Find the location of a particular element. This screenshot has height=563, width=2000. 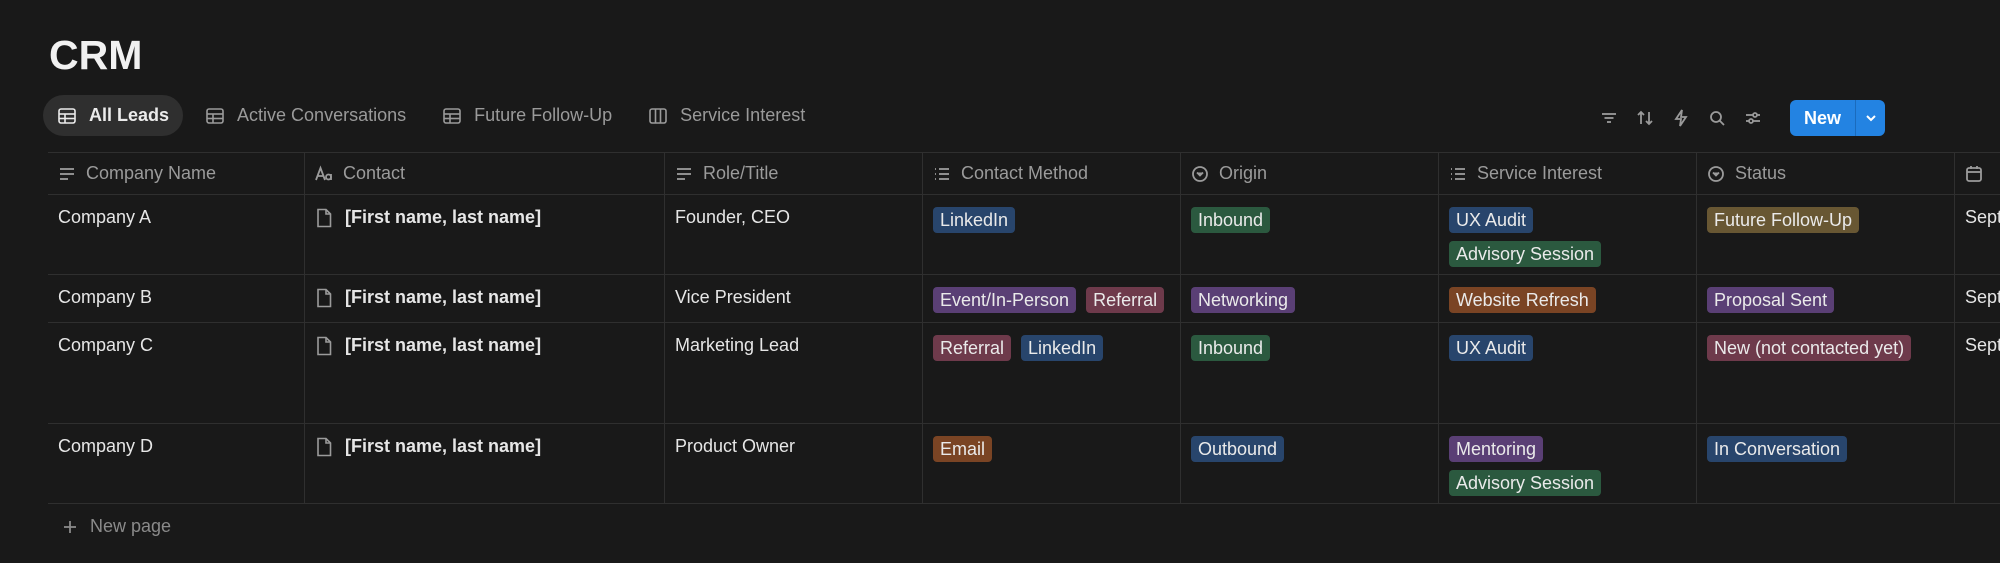

toolbar: New is located at coordinates (1741, 118).